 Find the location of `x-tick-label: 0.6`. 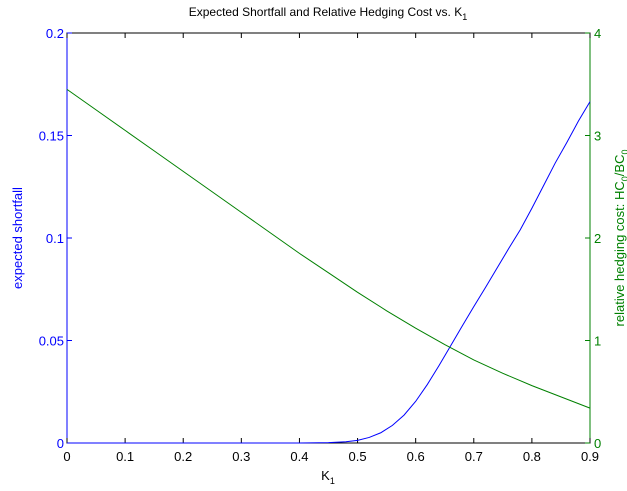

x-tick-label: 0.6 is located at coordinates (416, 456).